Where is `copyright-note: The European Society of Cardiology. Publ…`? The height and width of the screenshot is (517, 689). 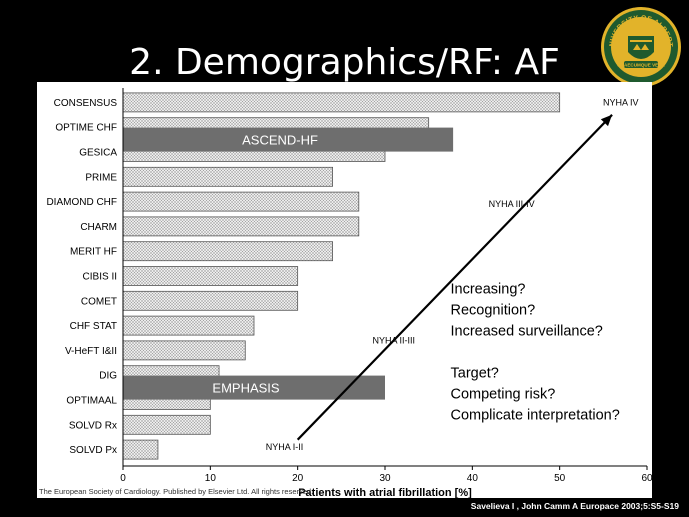
copyright-note: The European Society of Cardiology. Publ… is located at coordinates (176, 491).